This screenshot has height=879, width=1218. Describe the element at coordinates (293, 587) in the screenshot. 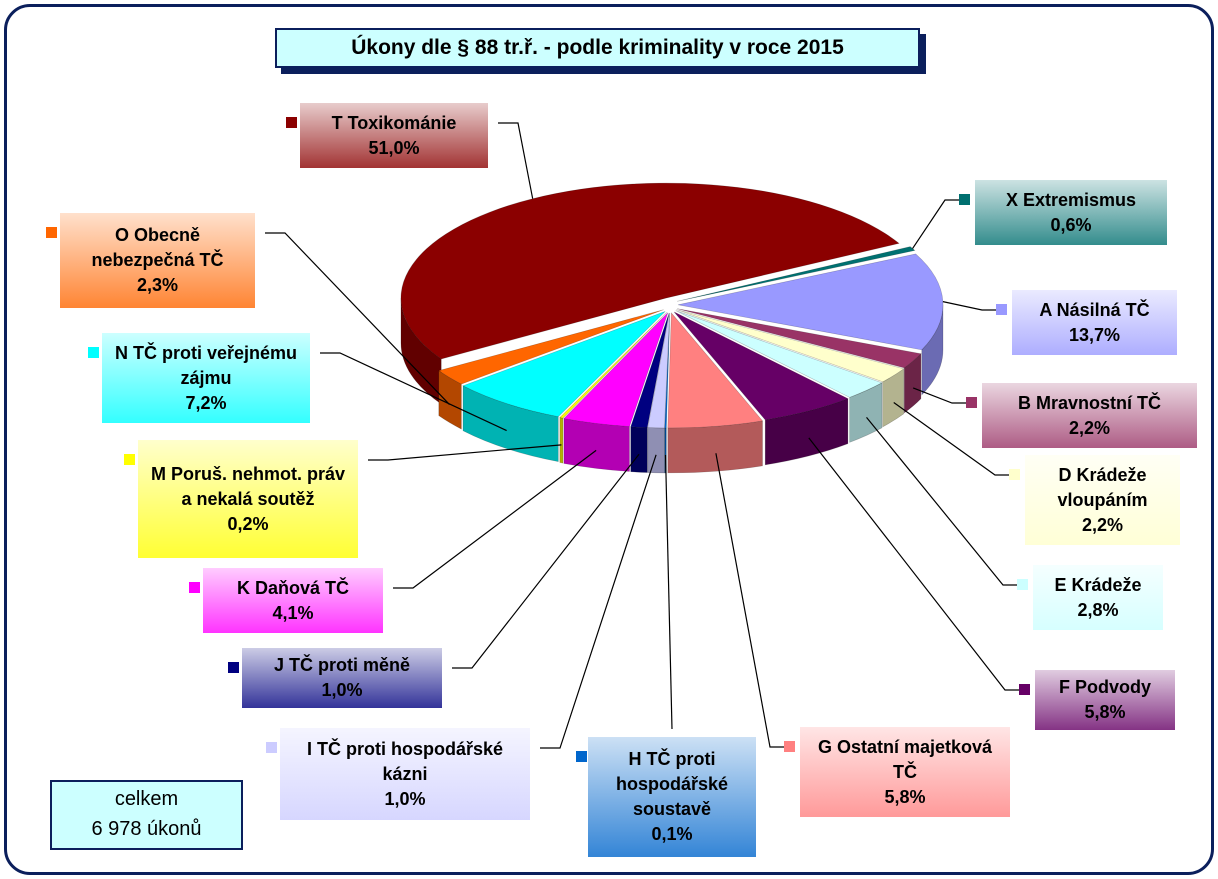

I see `label-name: K Daňová TČ` at that location.